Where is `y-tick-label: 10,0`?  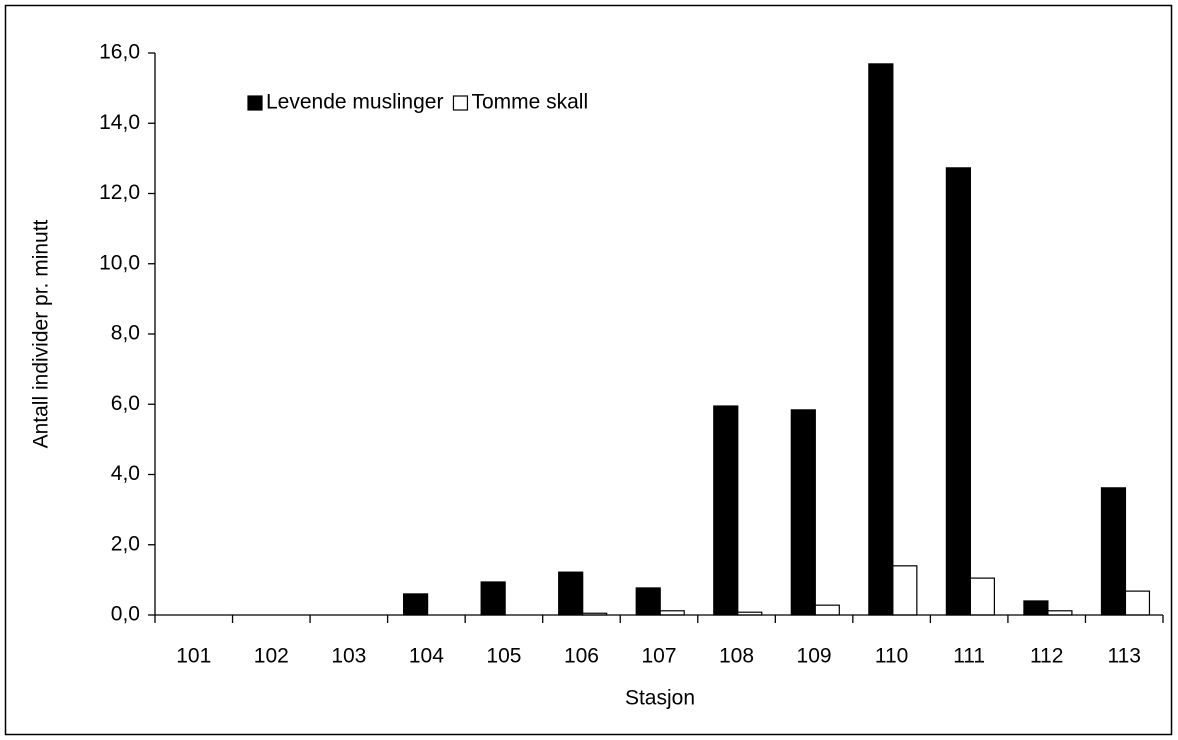 y-tick-label: 10,0 is located at coordinates (119, 262).